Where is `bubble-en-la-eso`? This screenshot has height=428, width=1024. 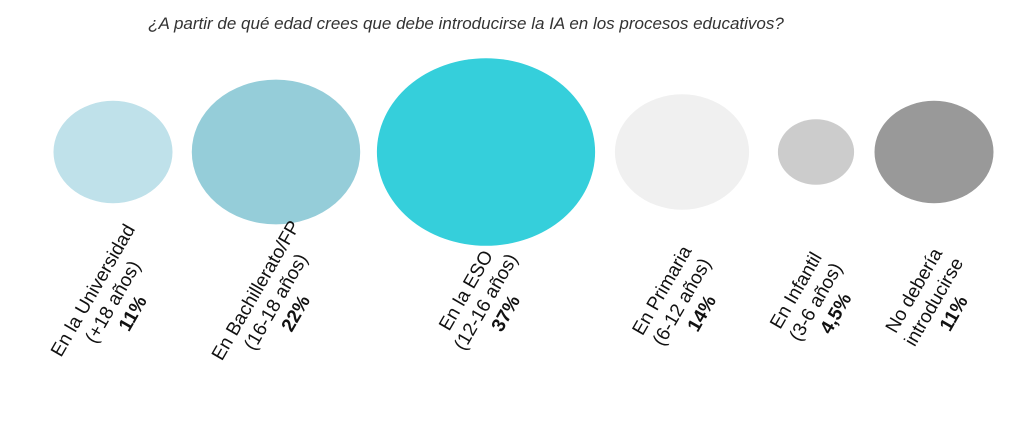 bubble-en-la-eso is located at coordinates (486, 152).